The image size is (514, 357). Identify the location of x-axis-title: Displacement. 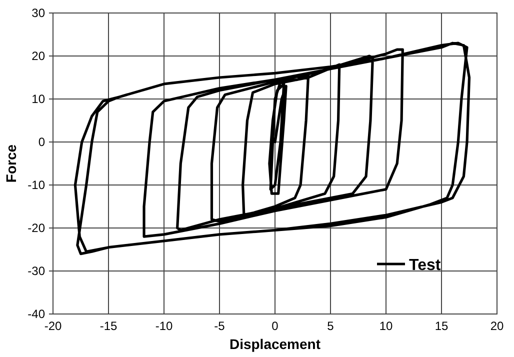
(275, 344).